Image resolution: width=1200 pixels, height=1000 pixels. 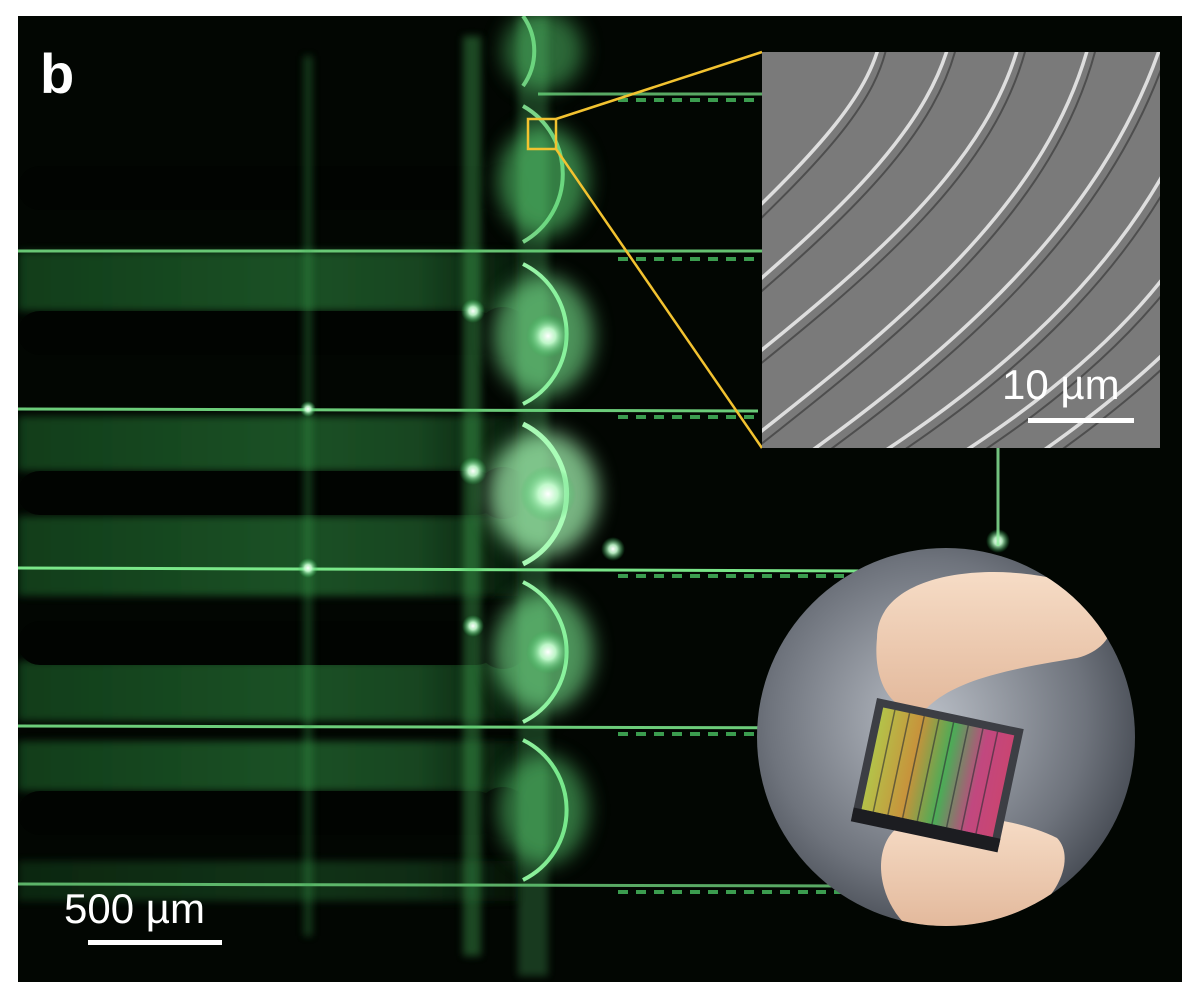 What do you see at coordinates (134, 908) in the screenshot?
I see `main-scale-label: 500 µm` at bounding box center [134, 908].